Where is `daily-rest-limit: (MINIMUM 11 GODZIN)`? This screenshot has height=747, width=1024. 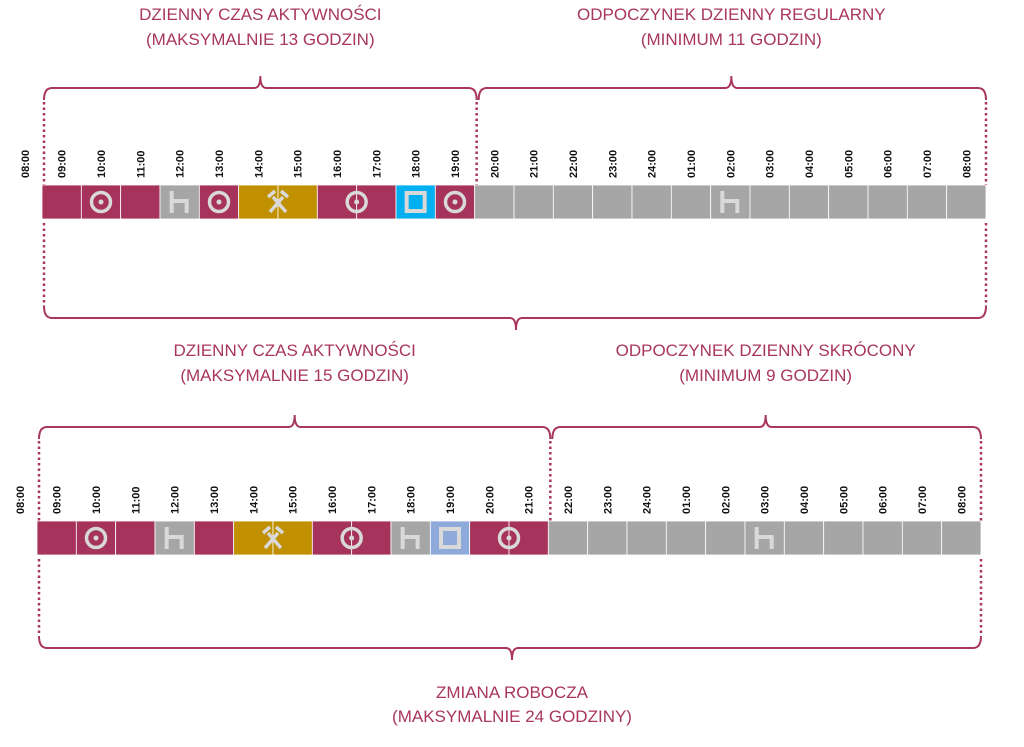
daily-rest-limit: (MINIMUM 11 GODZIN) is located at coordinates (731, 39).